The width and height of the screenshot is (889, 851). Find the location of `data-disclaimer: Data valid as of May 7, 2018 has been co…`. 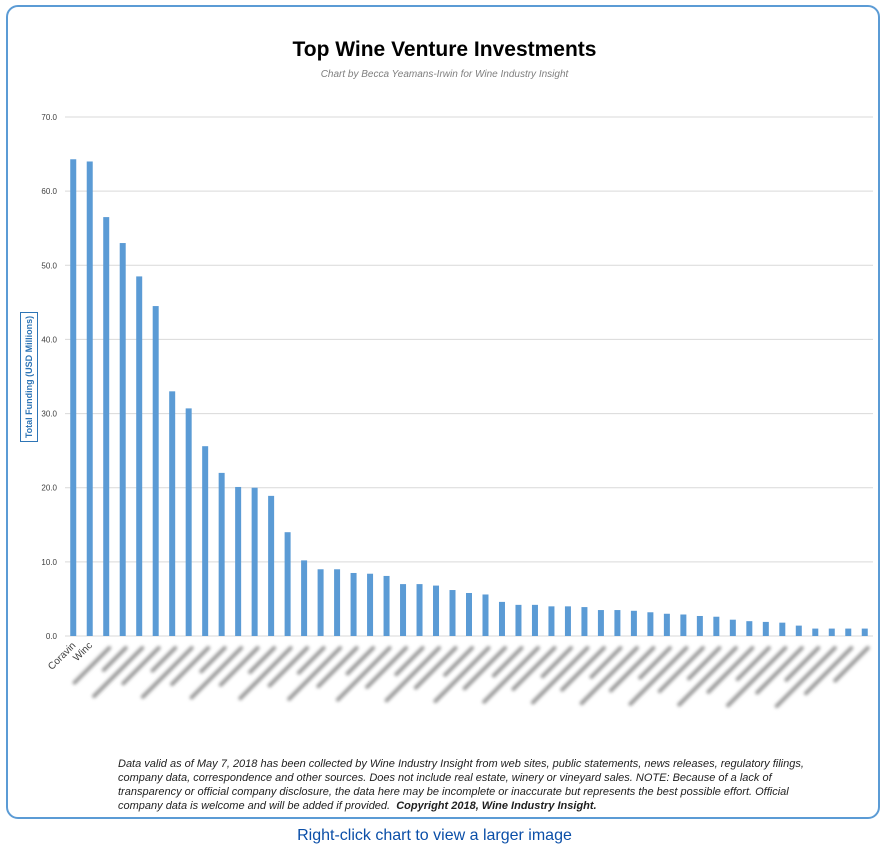

data-disclaimer: Data valid as of May 7, 2018 has been co… is located at coordinates (463, 785).